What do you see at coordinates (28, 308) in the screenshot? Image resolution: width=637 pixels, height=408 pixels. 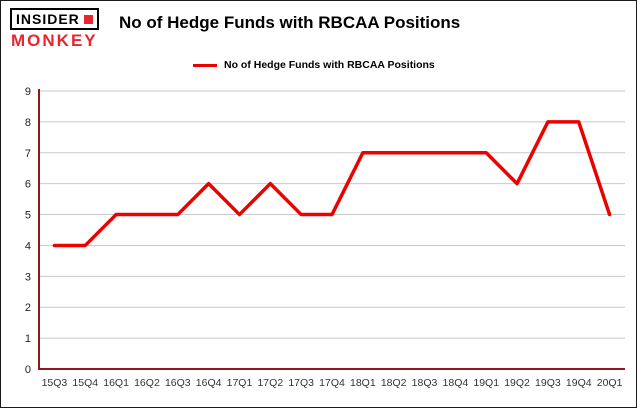 I see `y-axis-tick-label: 2` at bounding box center [28, 308].